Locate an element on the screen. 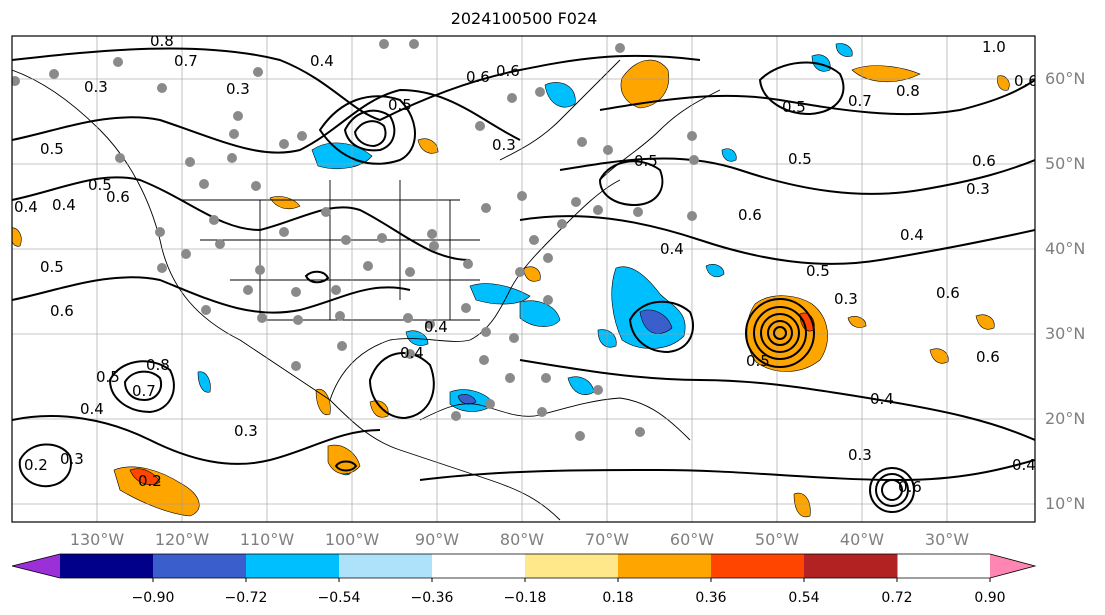  lat-label: 10°N is located at coordinates (1065, 503).